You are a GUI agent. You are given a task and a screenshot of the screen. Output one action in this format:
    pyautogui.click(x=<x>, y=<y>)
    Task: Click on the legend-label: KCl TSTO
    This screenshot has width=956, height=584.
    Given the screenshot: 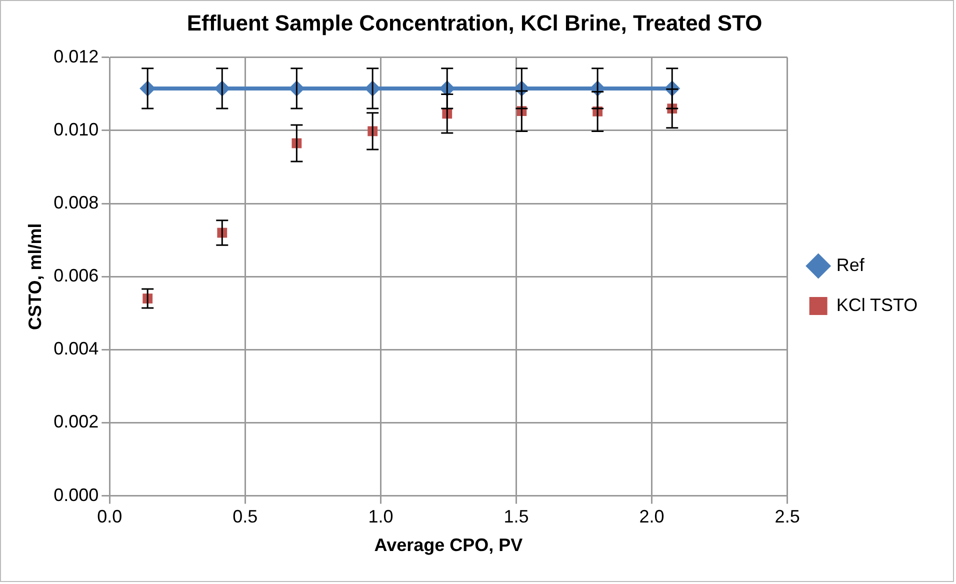 What is the action you would take?
    pyautogui.click(x=877, y=304)
    